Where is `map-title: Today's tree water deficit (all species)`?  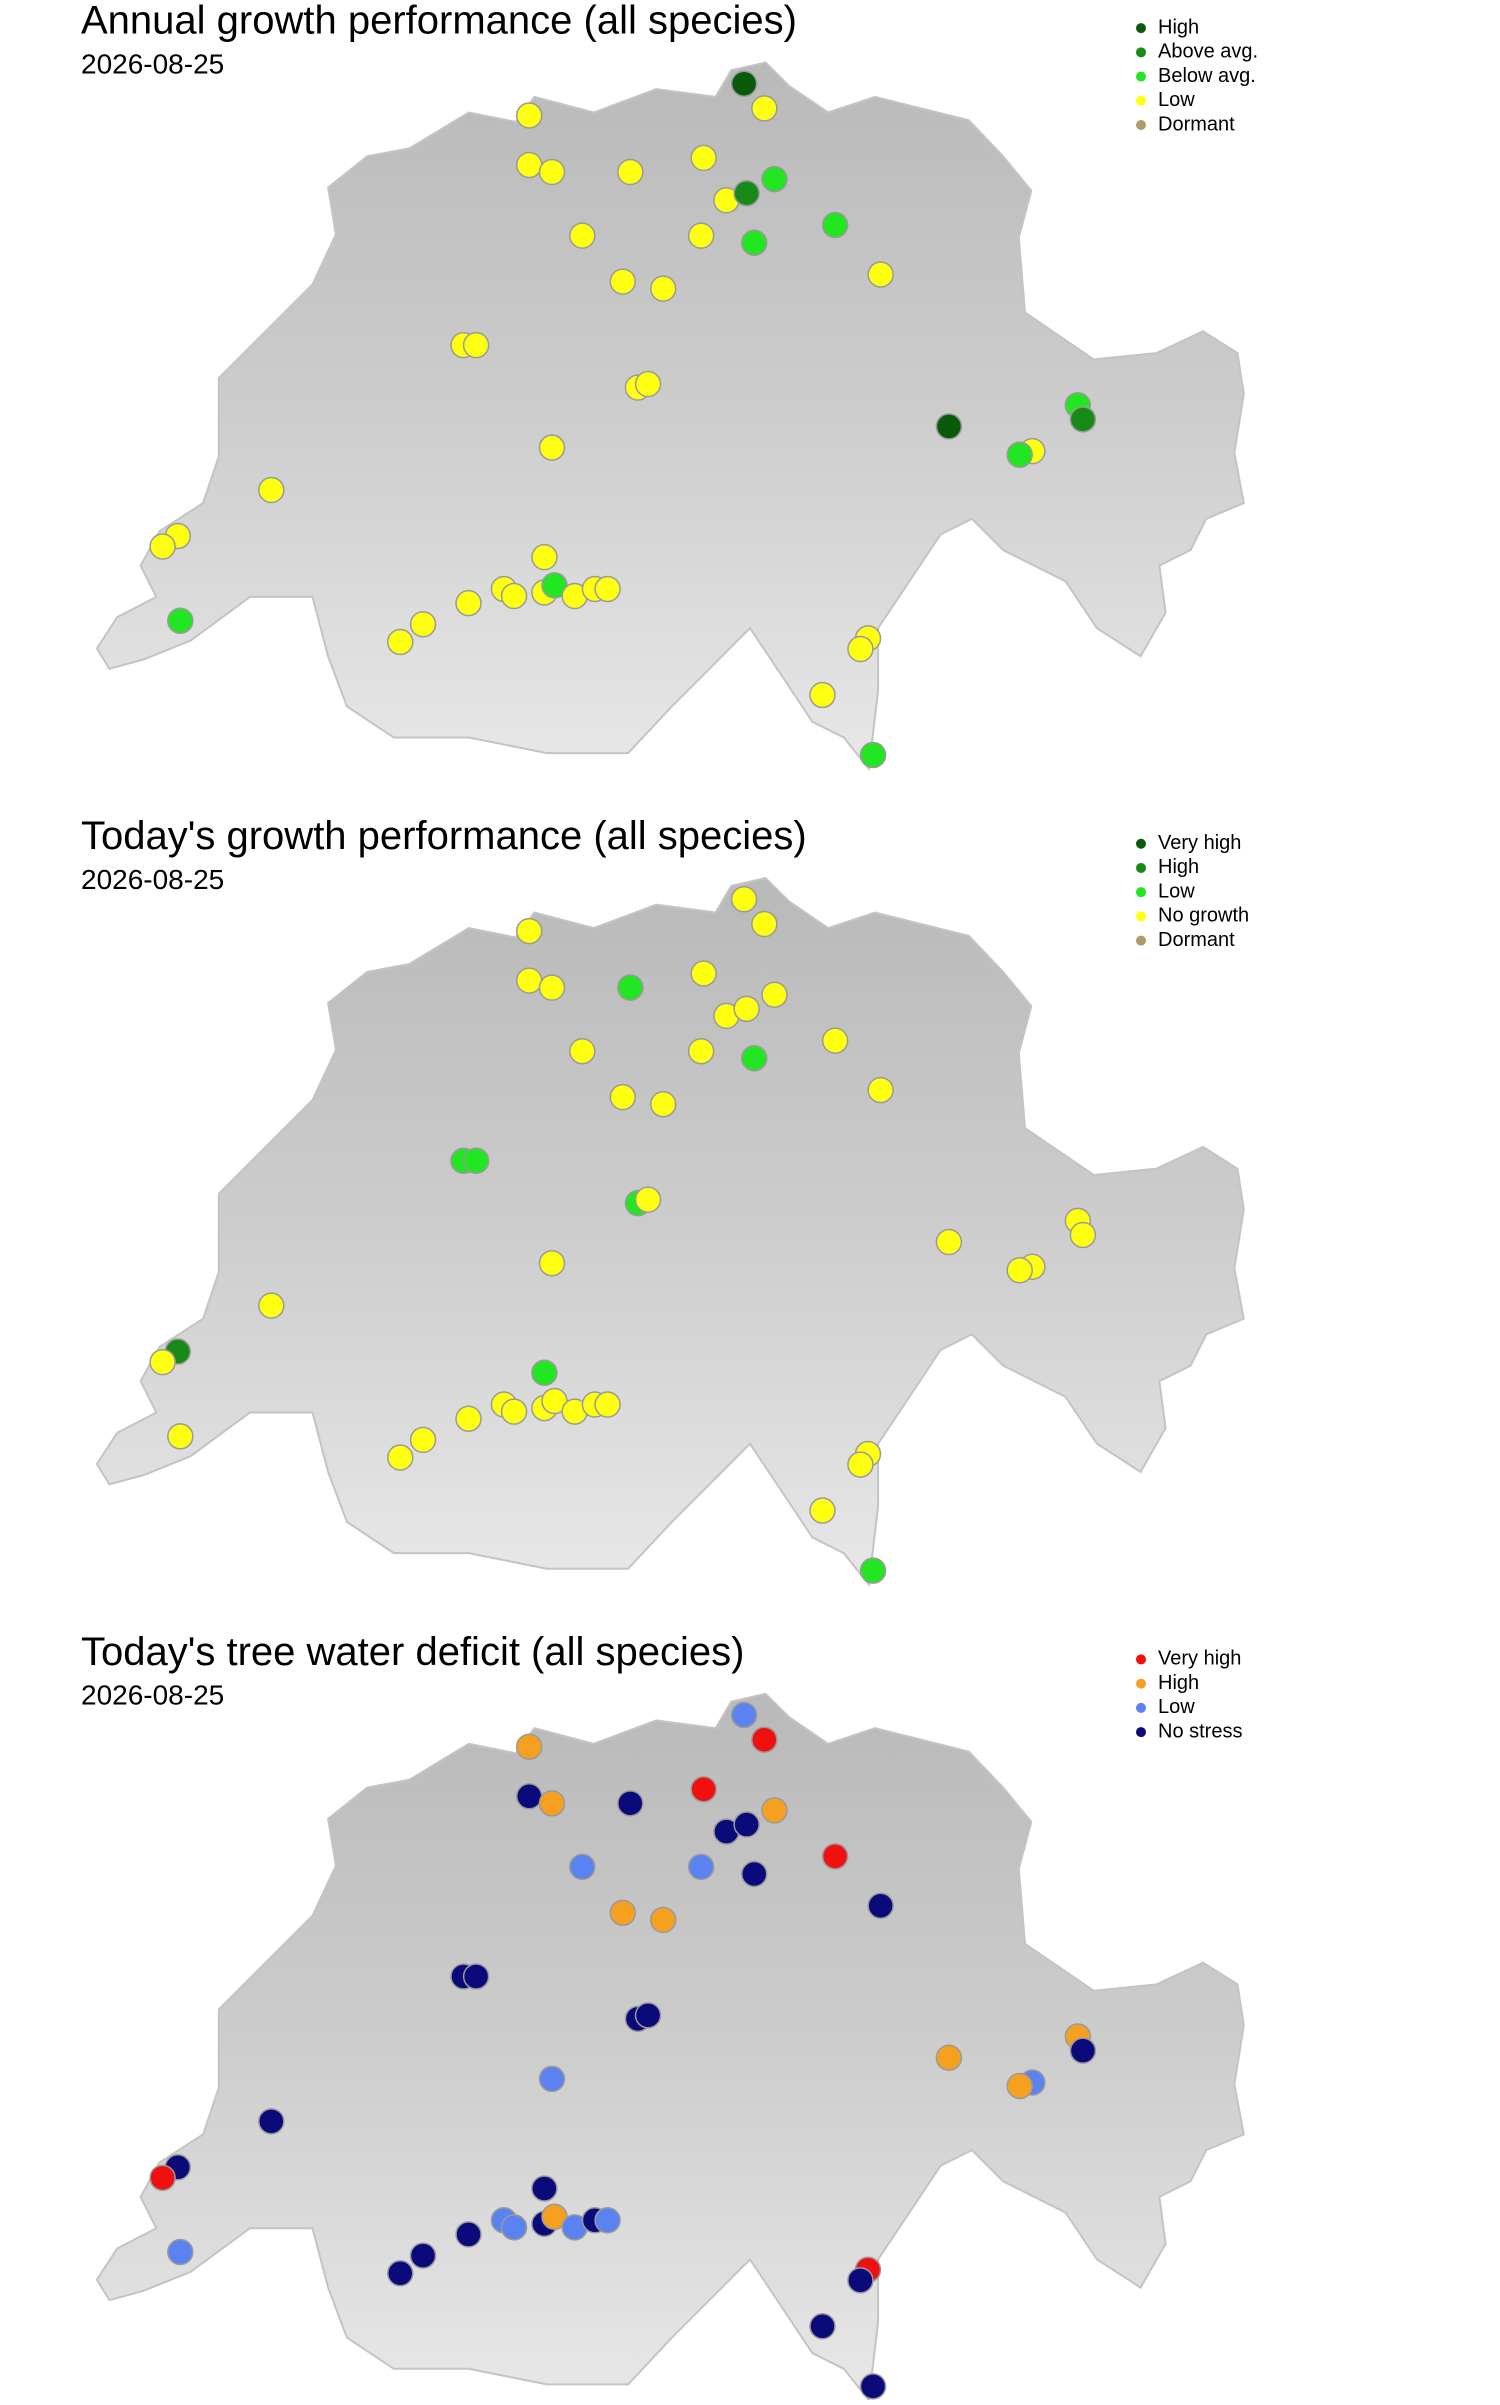 map-title: Today's tree water deficit (all species) is located at coordinates (412, 1652).